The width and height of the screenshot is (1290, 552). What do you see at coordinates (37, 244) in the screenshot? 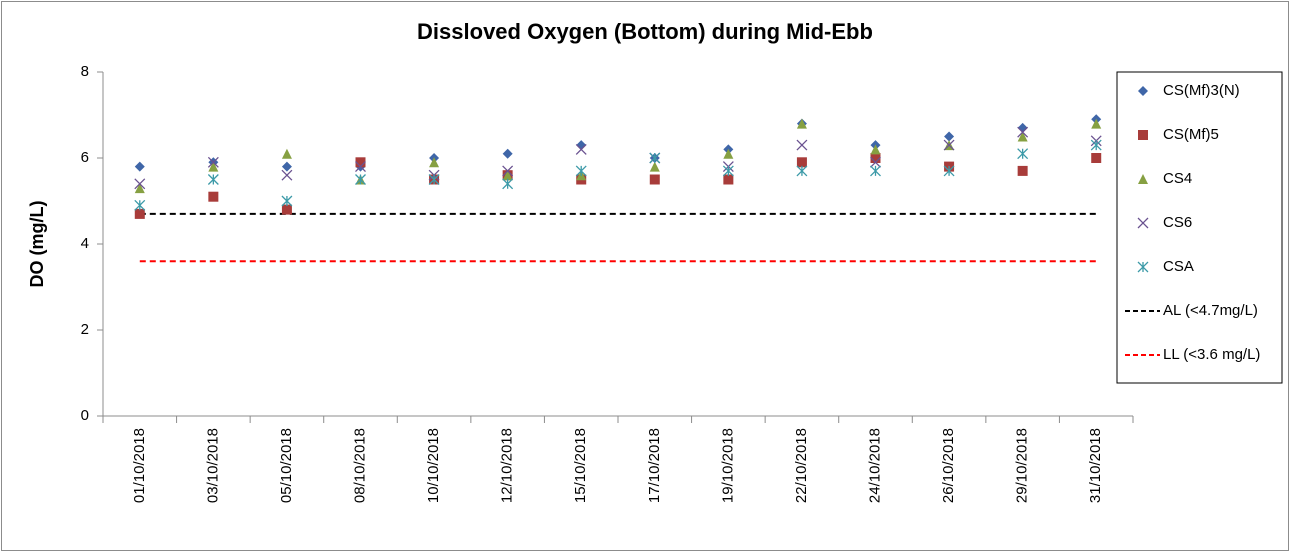
I see `y-axis-label: DO (mg/L)` at bounding box center [37, 244].